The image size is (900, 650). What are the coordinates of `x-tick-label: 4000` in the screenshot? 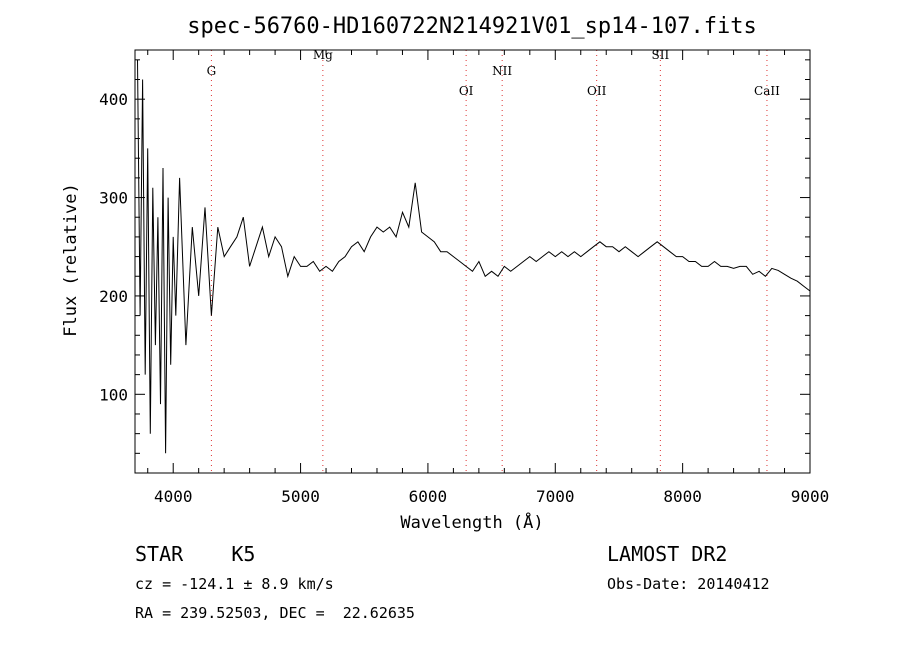 It's located at (173, 496).